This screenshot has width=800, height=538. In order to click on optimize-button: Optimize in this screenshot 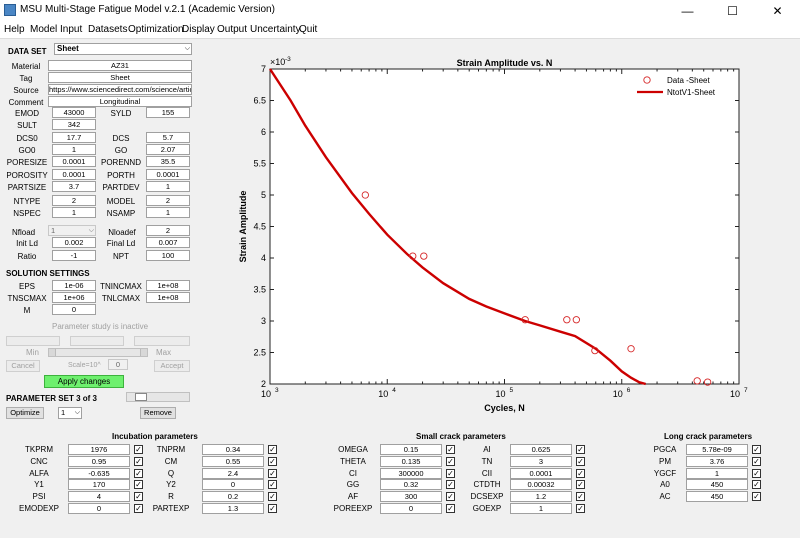, I will do `click(25, 413)`.